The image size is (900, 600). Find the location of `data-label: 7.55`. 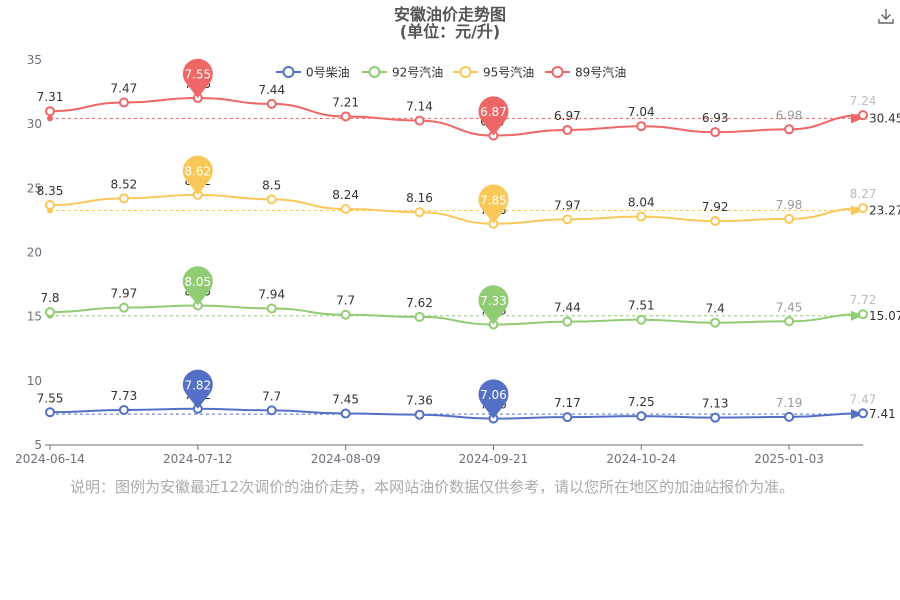

data-label: 7.55 is located at coordinates (50, 398).